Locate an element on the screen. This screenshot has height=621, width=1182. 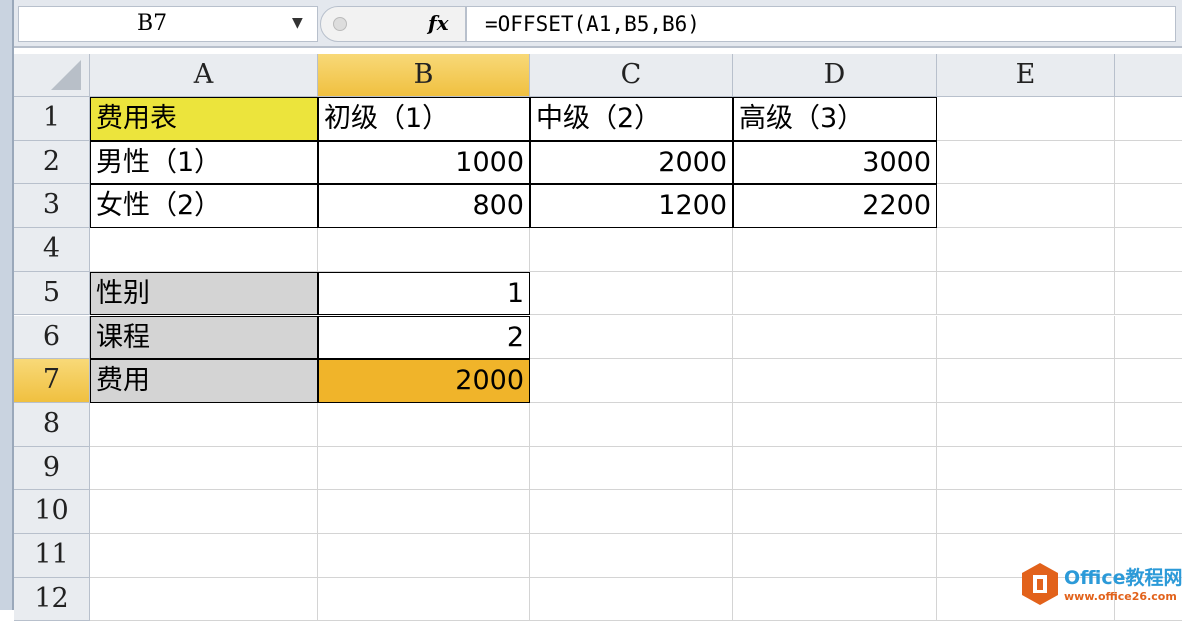
formula-bar-splitter is located at coordinates (393, 24).